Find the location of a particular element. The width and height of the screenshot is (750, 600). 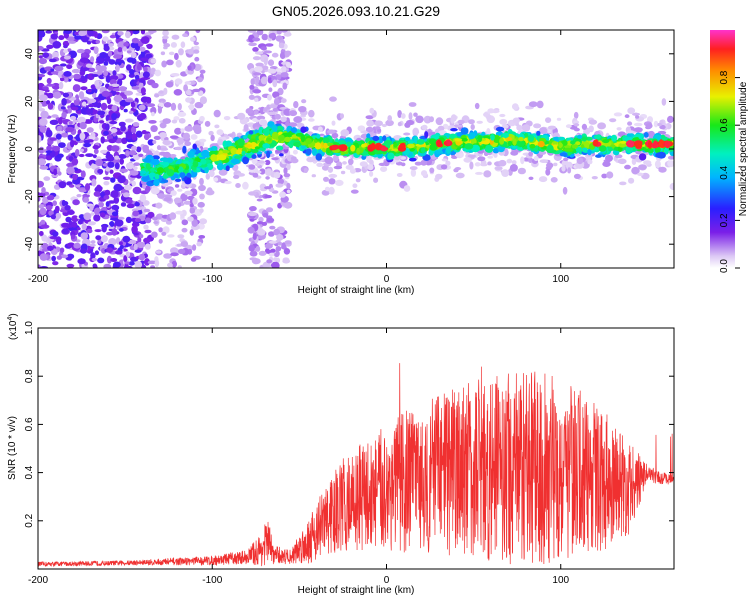

heatmap-x-tick-label-0: -200 is located at coordinates (38, 279).